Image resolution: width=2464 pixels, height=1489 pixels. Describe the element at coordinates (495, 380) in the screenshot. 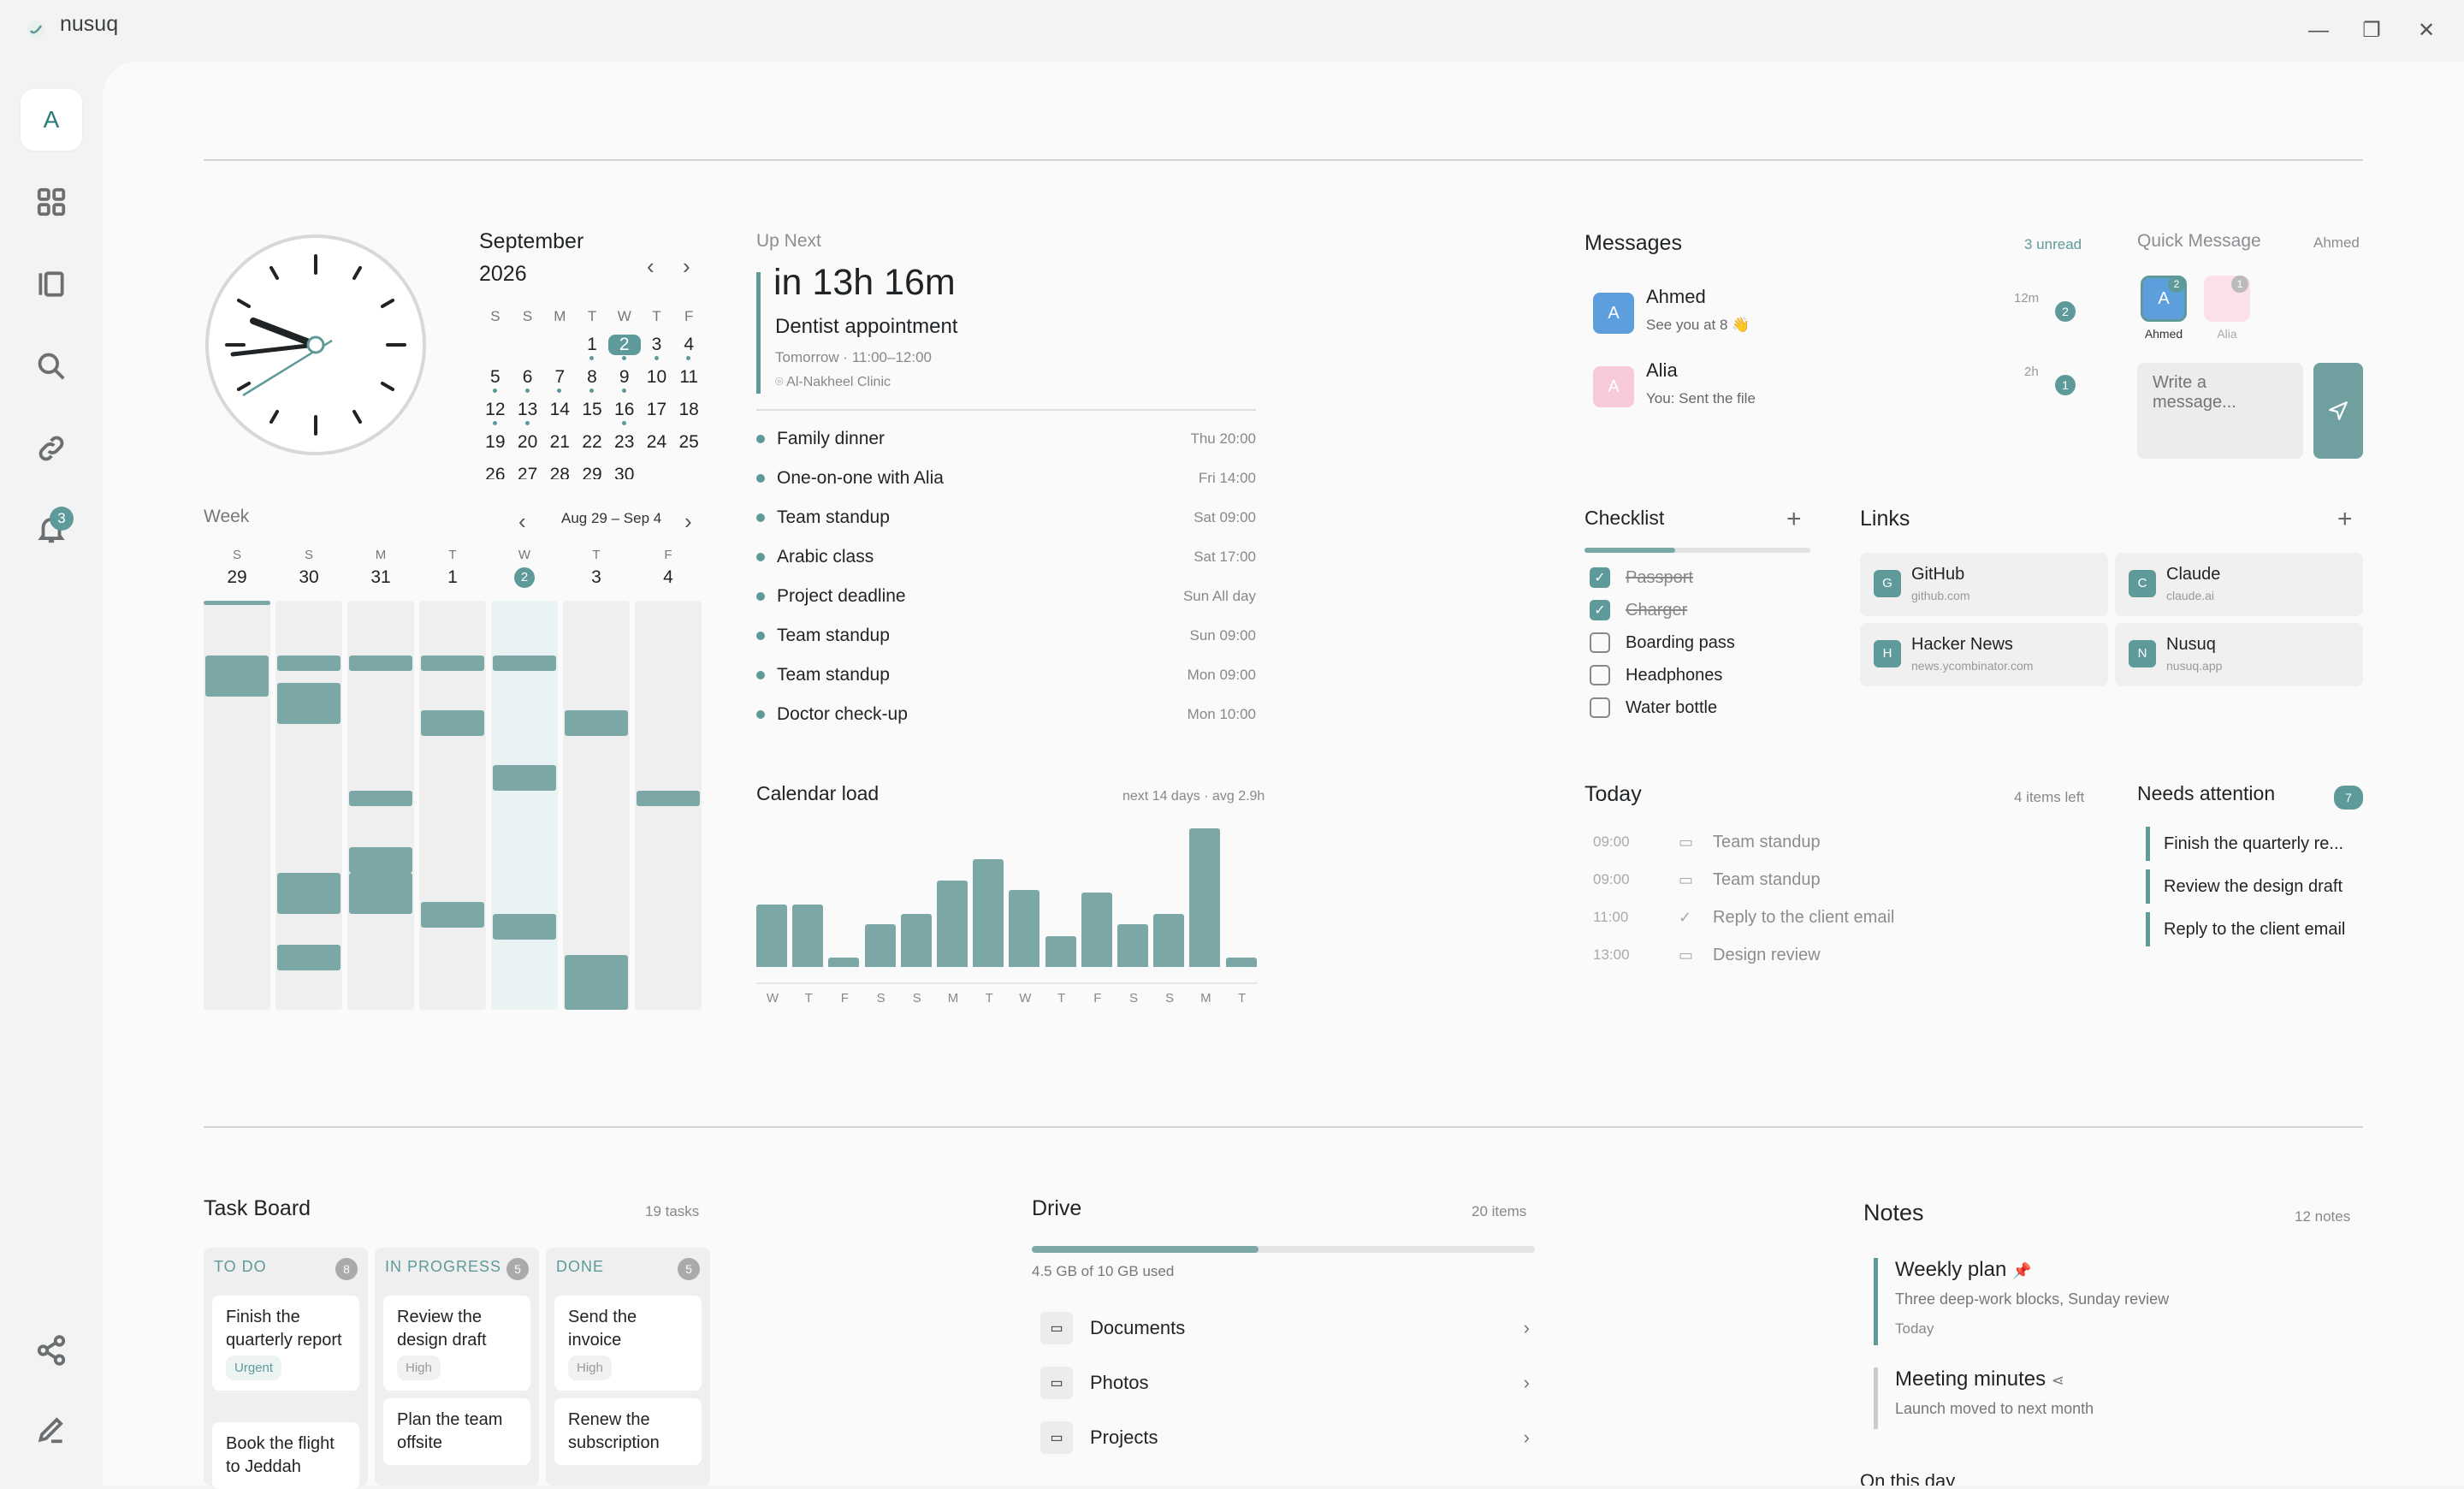

I see `calendar-day: 5` at that location.